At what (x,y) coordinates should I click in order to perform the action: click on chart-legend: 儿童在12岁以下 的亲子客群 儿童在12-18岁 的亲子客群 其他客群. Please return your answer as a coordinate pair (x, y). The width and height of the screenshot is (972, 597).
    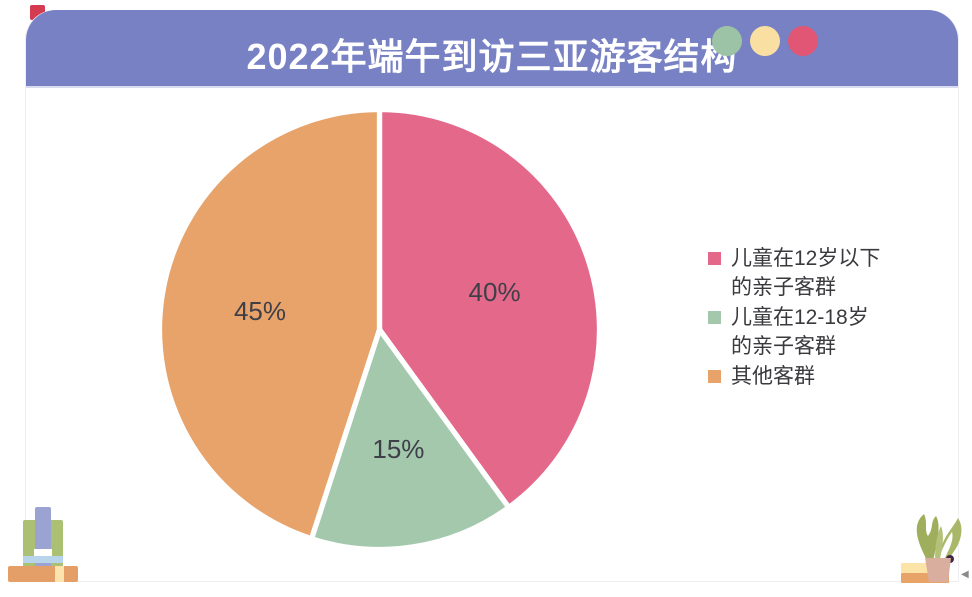
    Looking at the image, I should click on (818, 318).